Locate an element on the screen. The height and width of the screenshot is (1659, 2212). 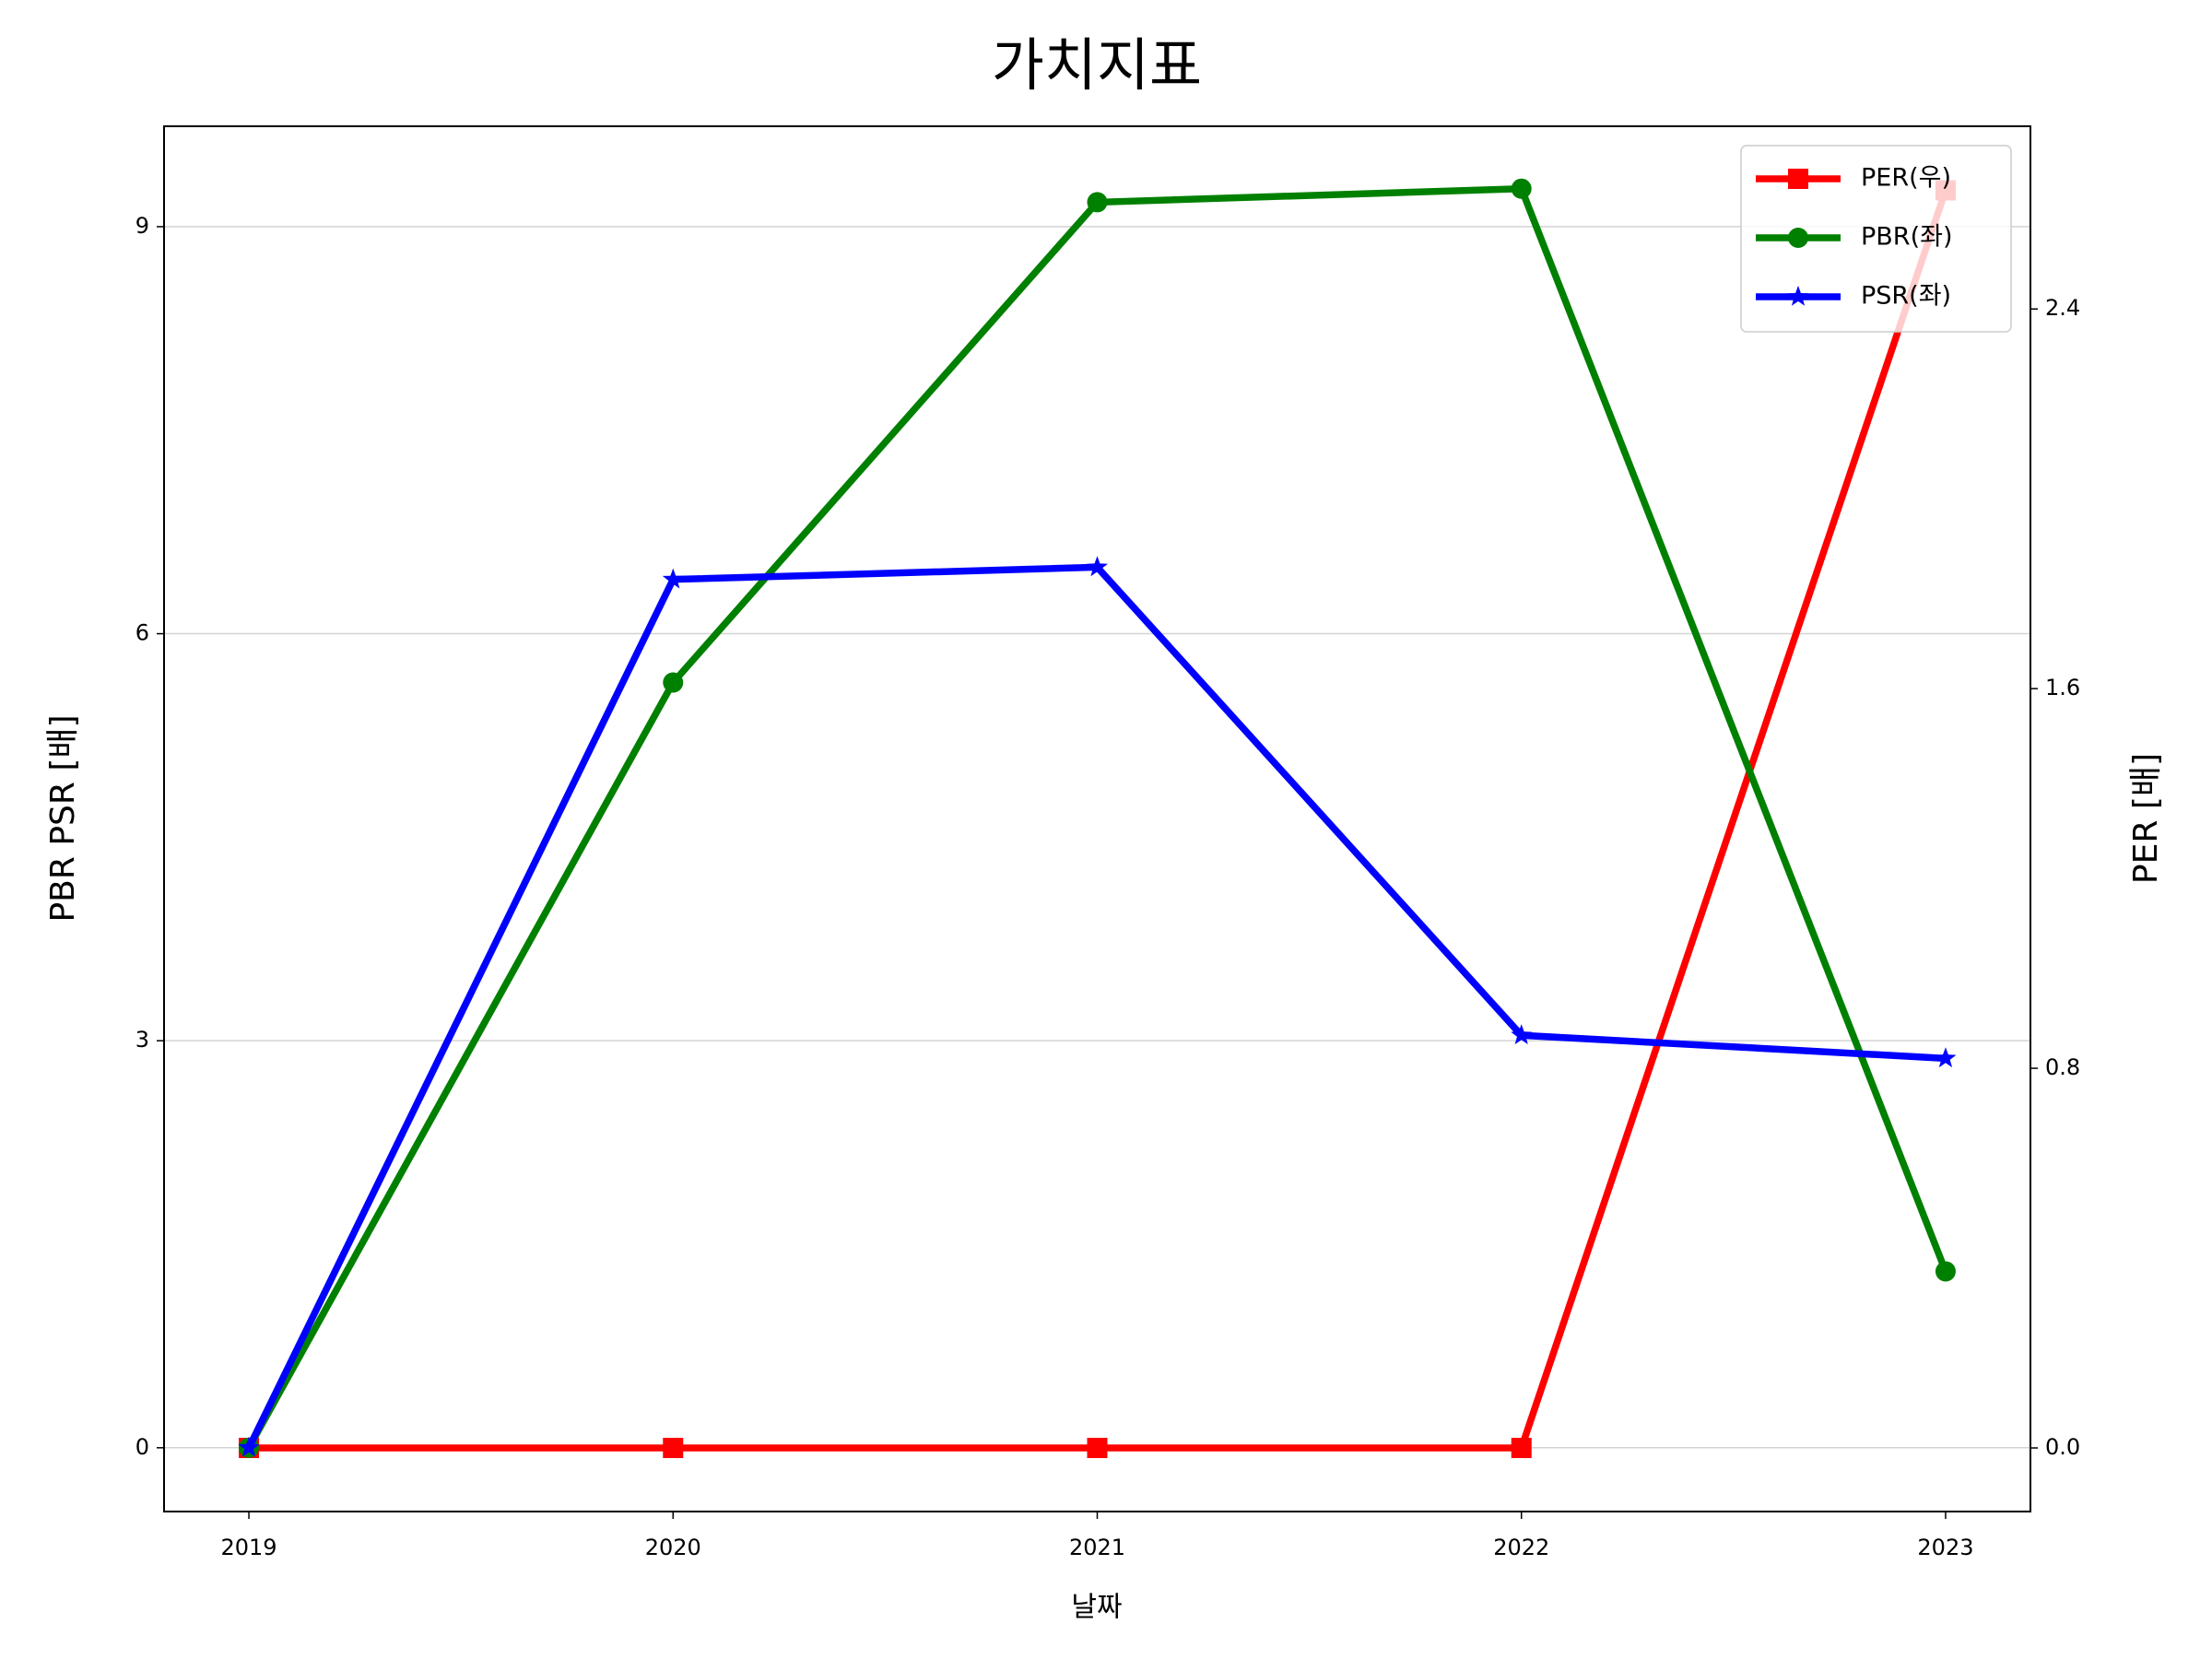
y-tick-label: 9 is located at coordinates (142, 226).